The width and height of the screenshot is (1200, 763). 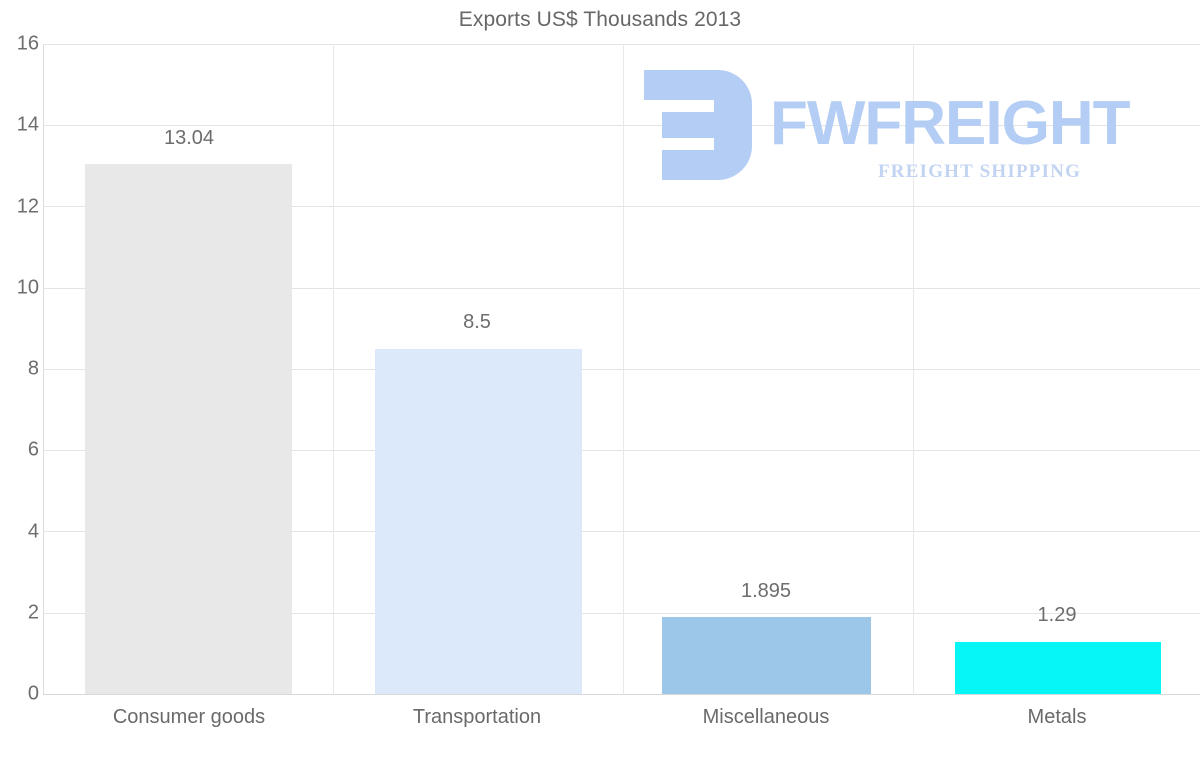 I want to click on x-tick-label-miscellaneous: Miscellaneous, so click(x=766, y=717).